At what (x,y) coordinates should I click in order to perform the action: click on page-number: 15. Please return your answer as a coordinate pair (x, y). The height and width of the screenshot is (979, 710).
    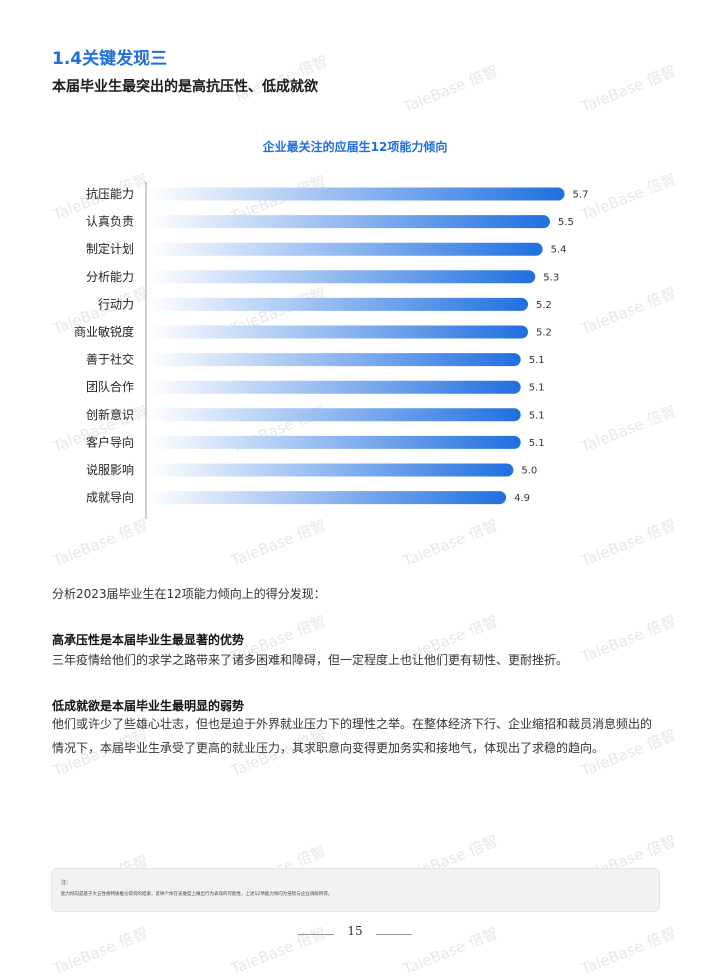
    Looking at the image, I should click on (355, 931).